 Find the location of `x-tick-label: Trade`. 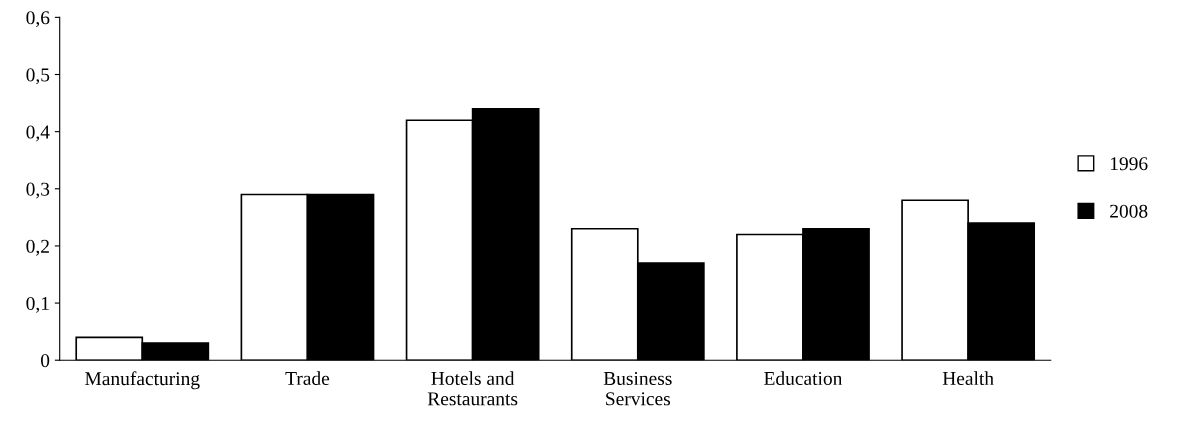

x-tick-label: Trade is located at coordinates (307, 378).